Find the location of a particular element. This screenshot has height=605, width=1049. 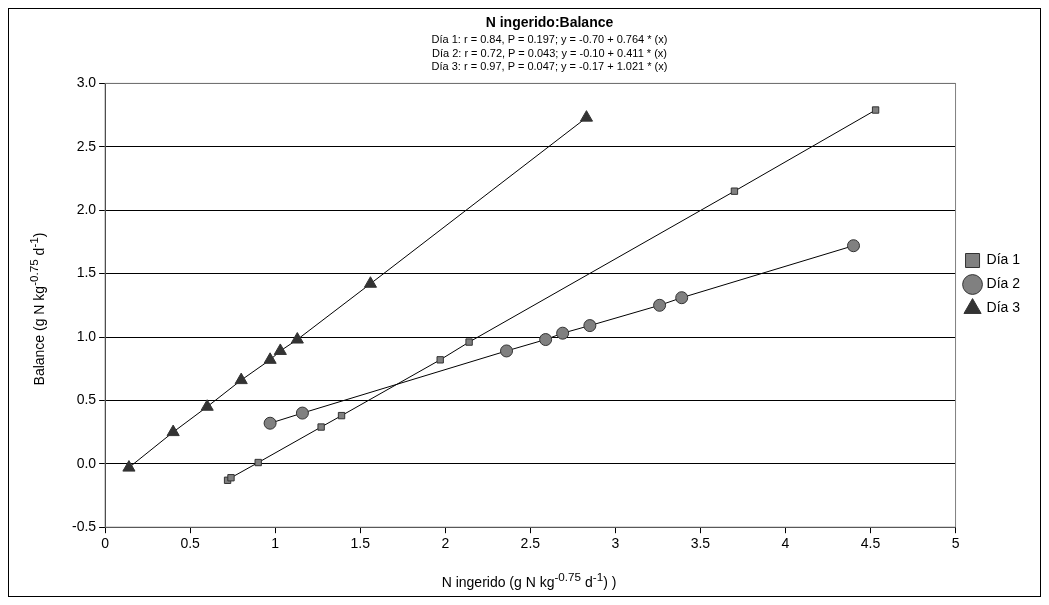

x-tick-label: 2.5 is located at coordinates (530, 543).